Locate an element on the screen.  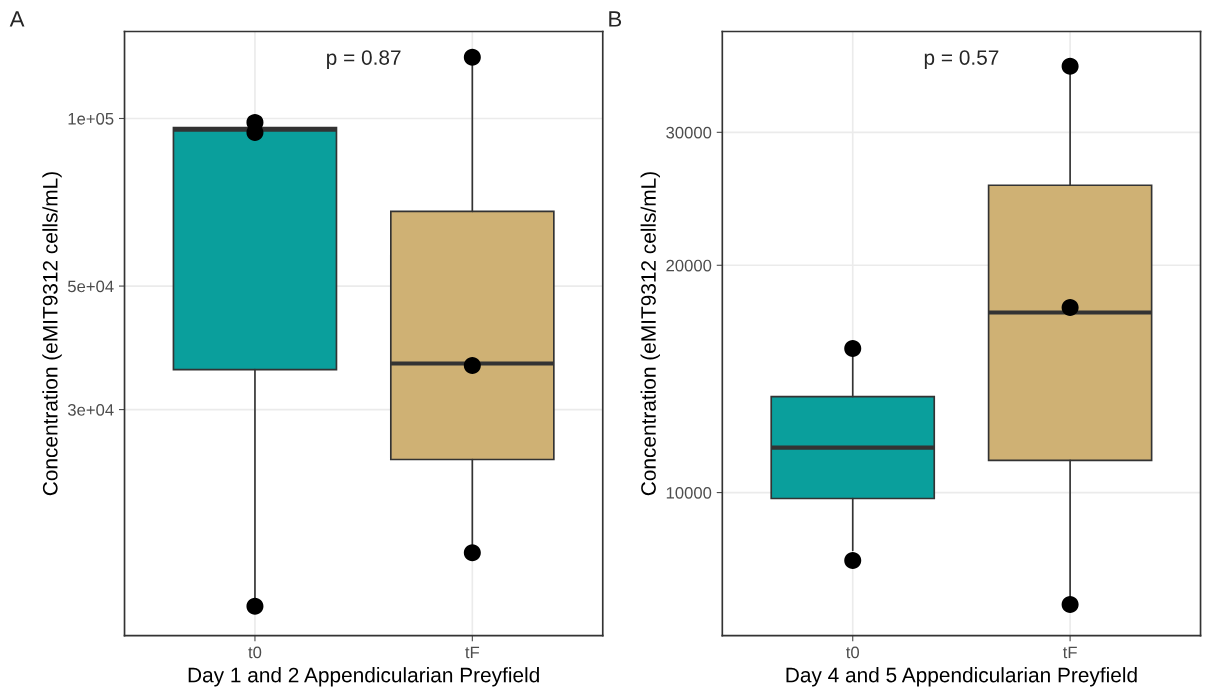
annotation: p = 0.57 is located at coordinates (961, 60).